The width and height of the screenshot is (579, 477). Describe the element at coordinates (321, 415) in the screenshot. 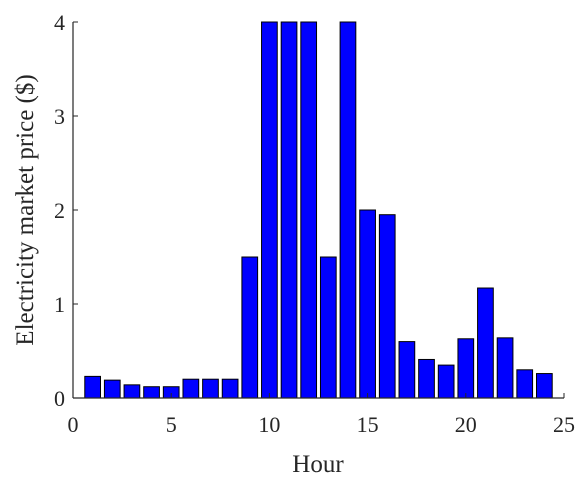

I see `x-ticks: 0 5 10 15 20 25` at that location.